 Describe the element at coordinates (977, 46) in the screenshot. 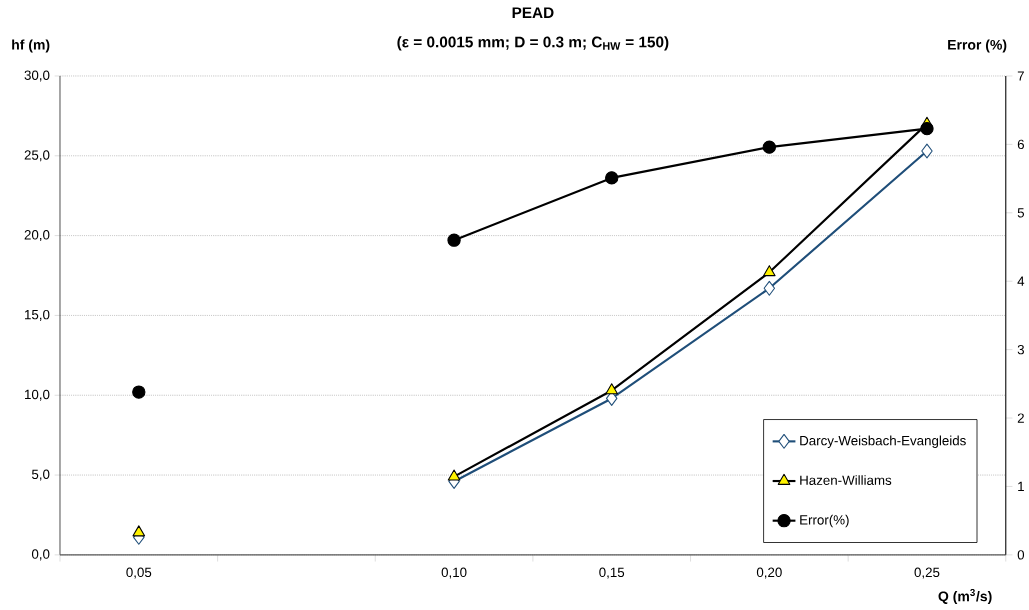

I see `y2-axis-title: Error (%)` at that location.